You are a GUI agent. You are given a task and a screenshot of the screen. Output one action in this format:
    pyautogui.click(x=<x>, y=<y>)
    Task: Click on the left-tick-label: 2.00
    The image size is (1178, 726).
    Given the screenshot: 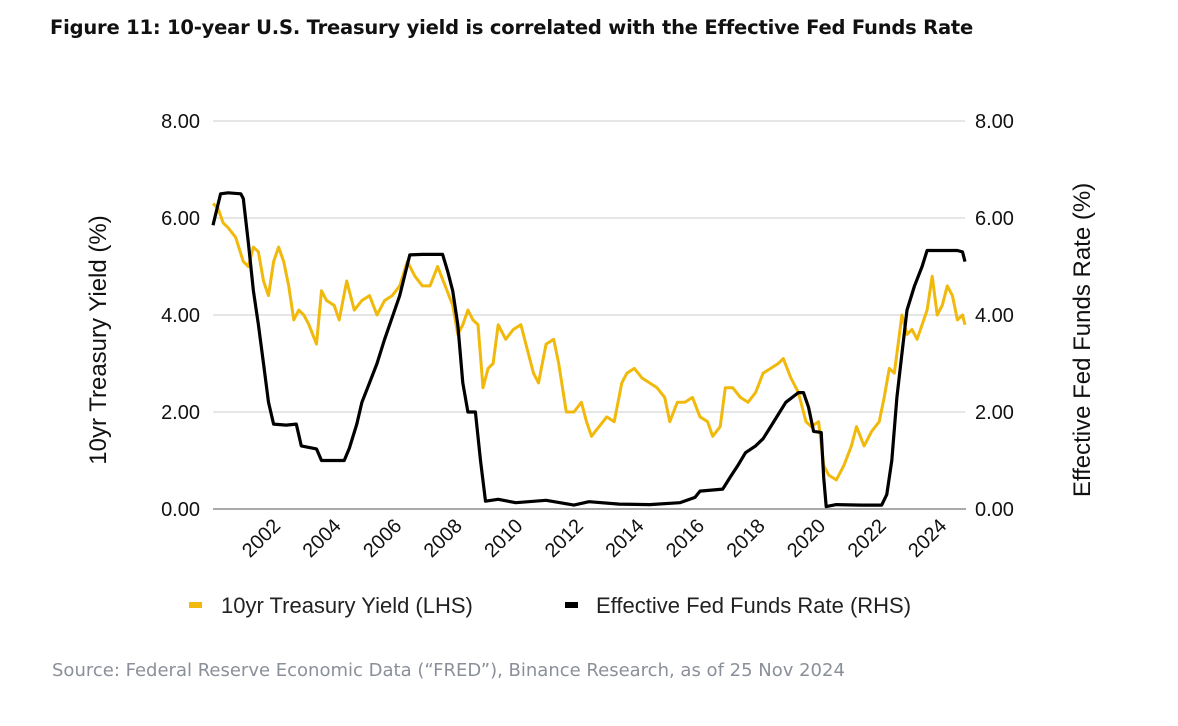 What is the action you would take?
    pyautogui.click(x=180, y=413)
    